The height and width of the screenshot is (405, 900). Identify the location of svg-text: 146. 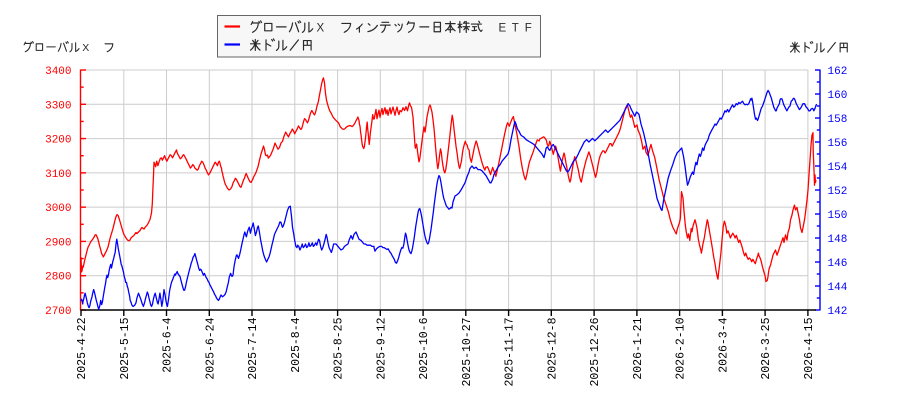
(838, 264).